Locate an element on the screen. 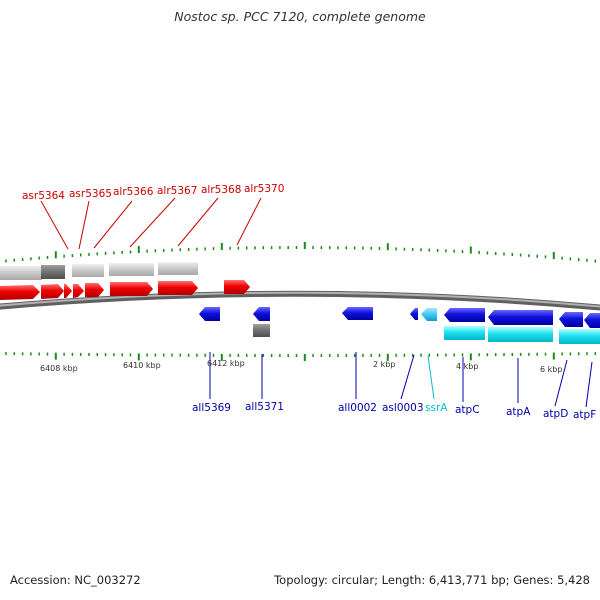 The width and height of the screenshot is (600, 600). gene-label-alr5368: alr5368 is located at coordinates (221, 190).